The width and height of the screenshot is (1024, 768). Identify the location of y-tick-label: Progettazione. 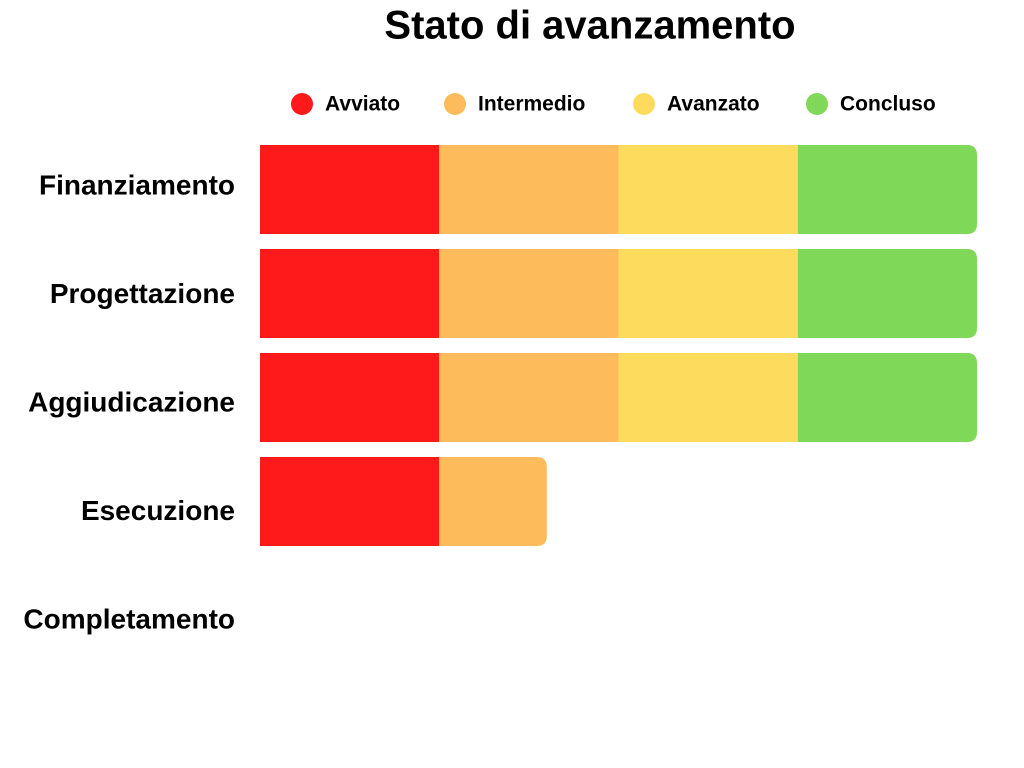
(142, 293).